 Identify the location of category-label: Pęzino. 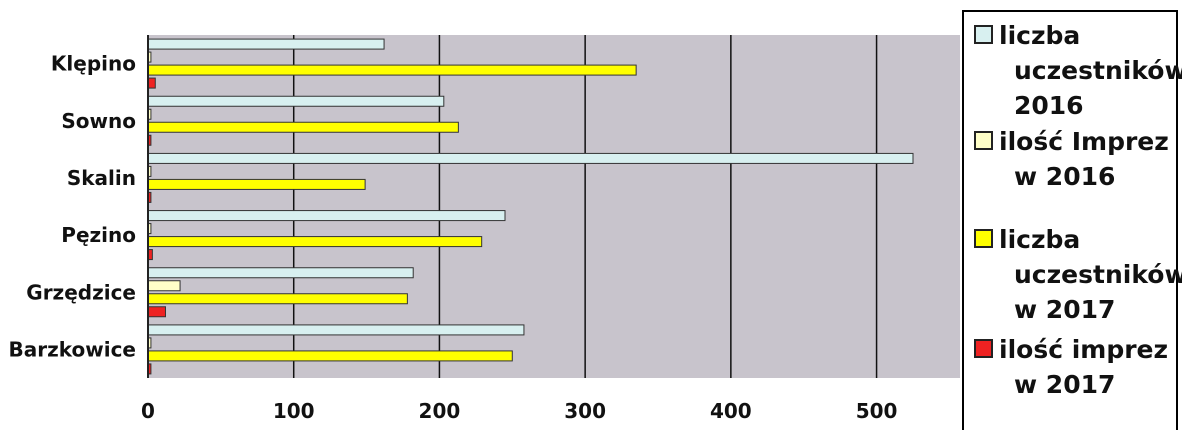
(98, 235).